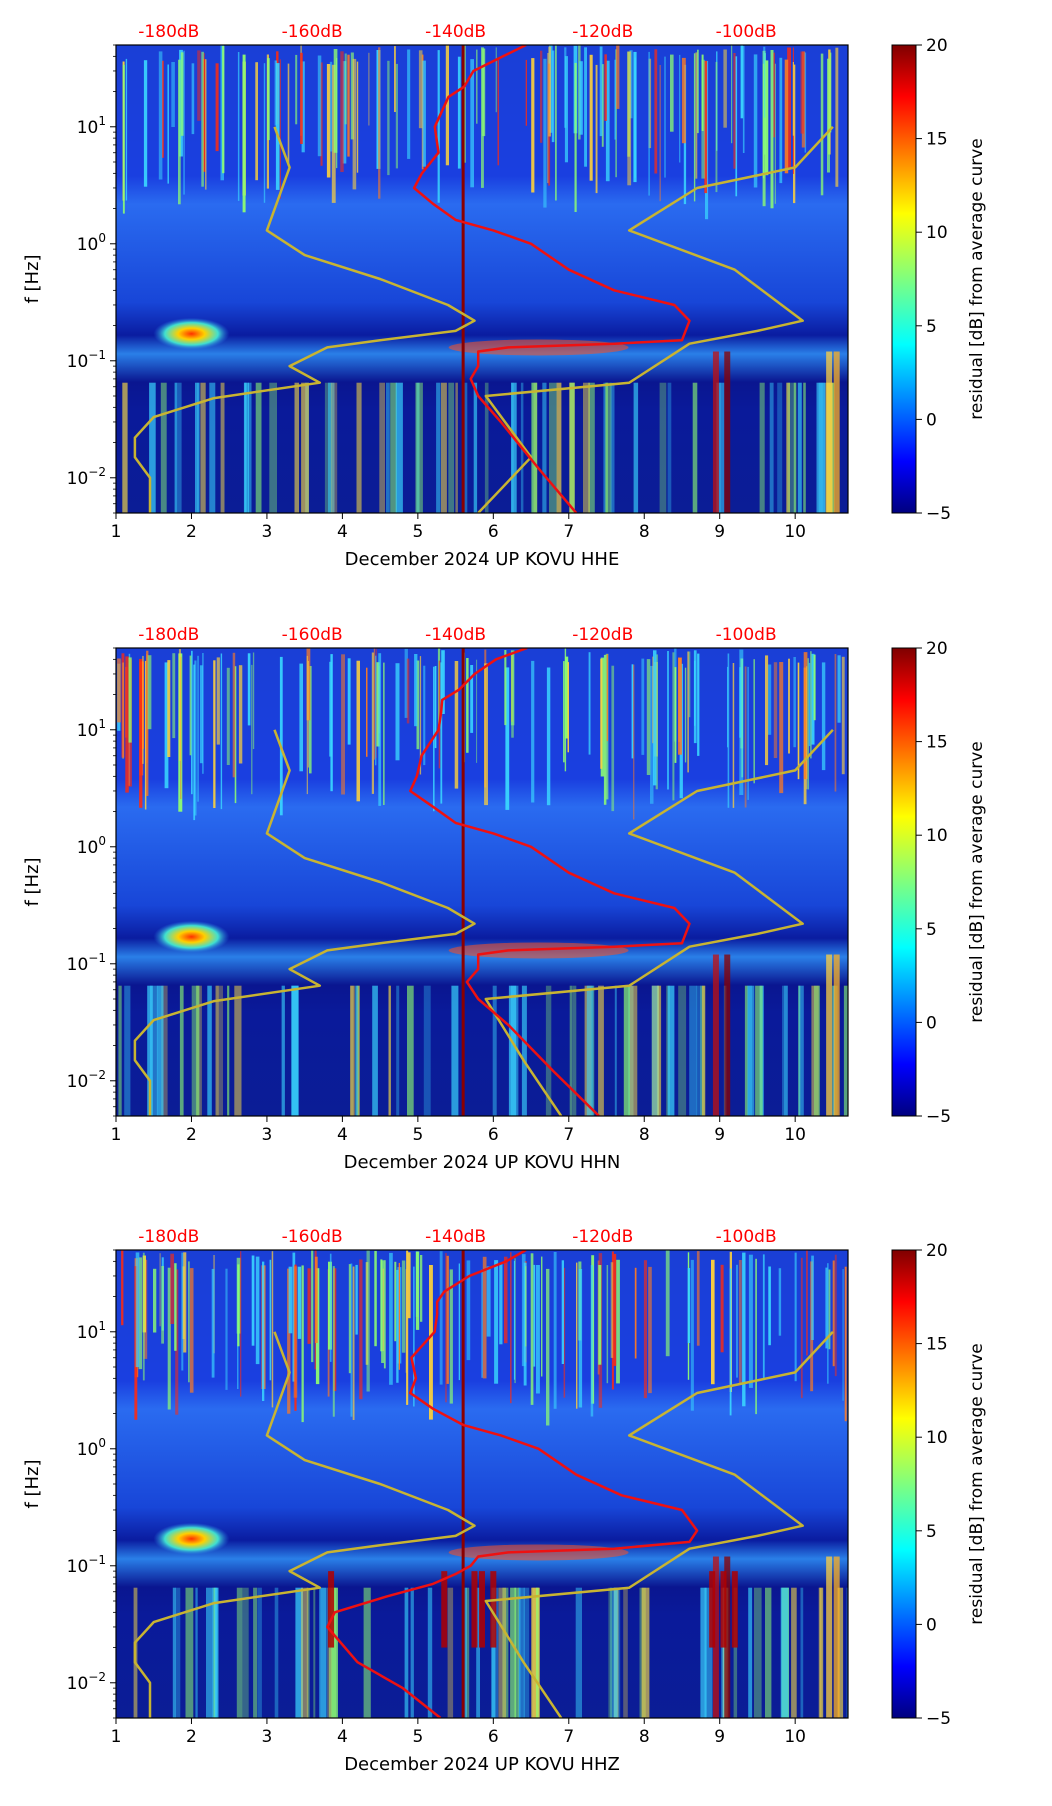 This screenshot has height=1806, width=1052. Describe the element at coordinates (91, 126) in the screenshot. I see `y-tick-label: 101` at that location.